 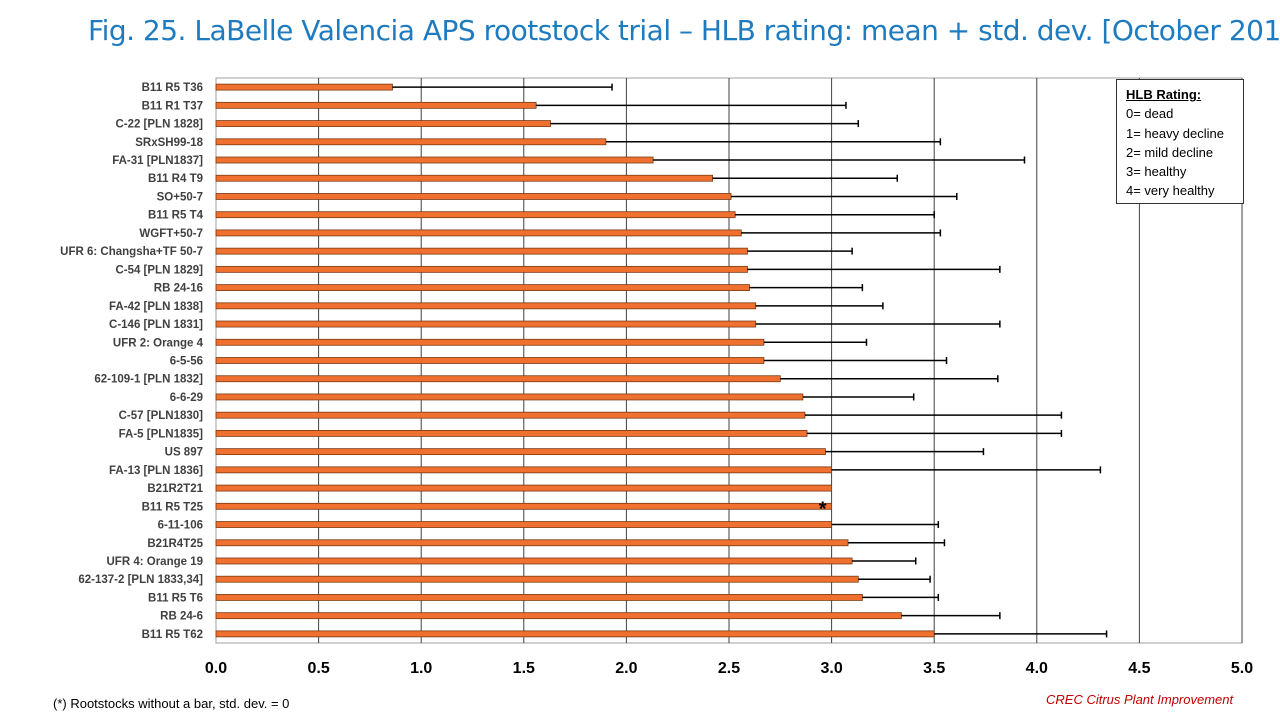 I want to click on category-label: US 897, so click(x=184, y=453).